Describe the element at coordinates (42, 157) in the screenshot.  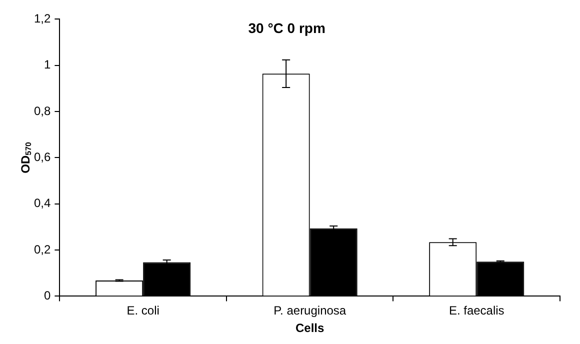
I see `y-tick-label: 0,6` at that location.